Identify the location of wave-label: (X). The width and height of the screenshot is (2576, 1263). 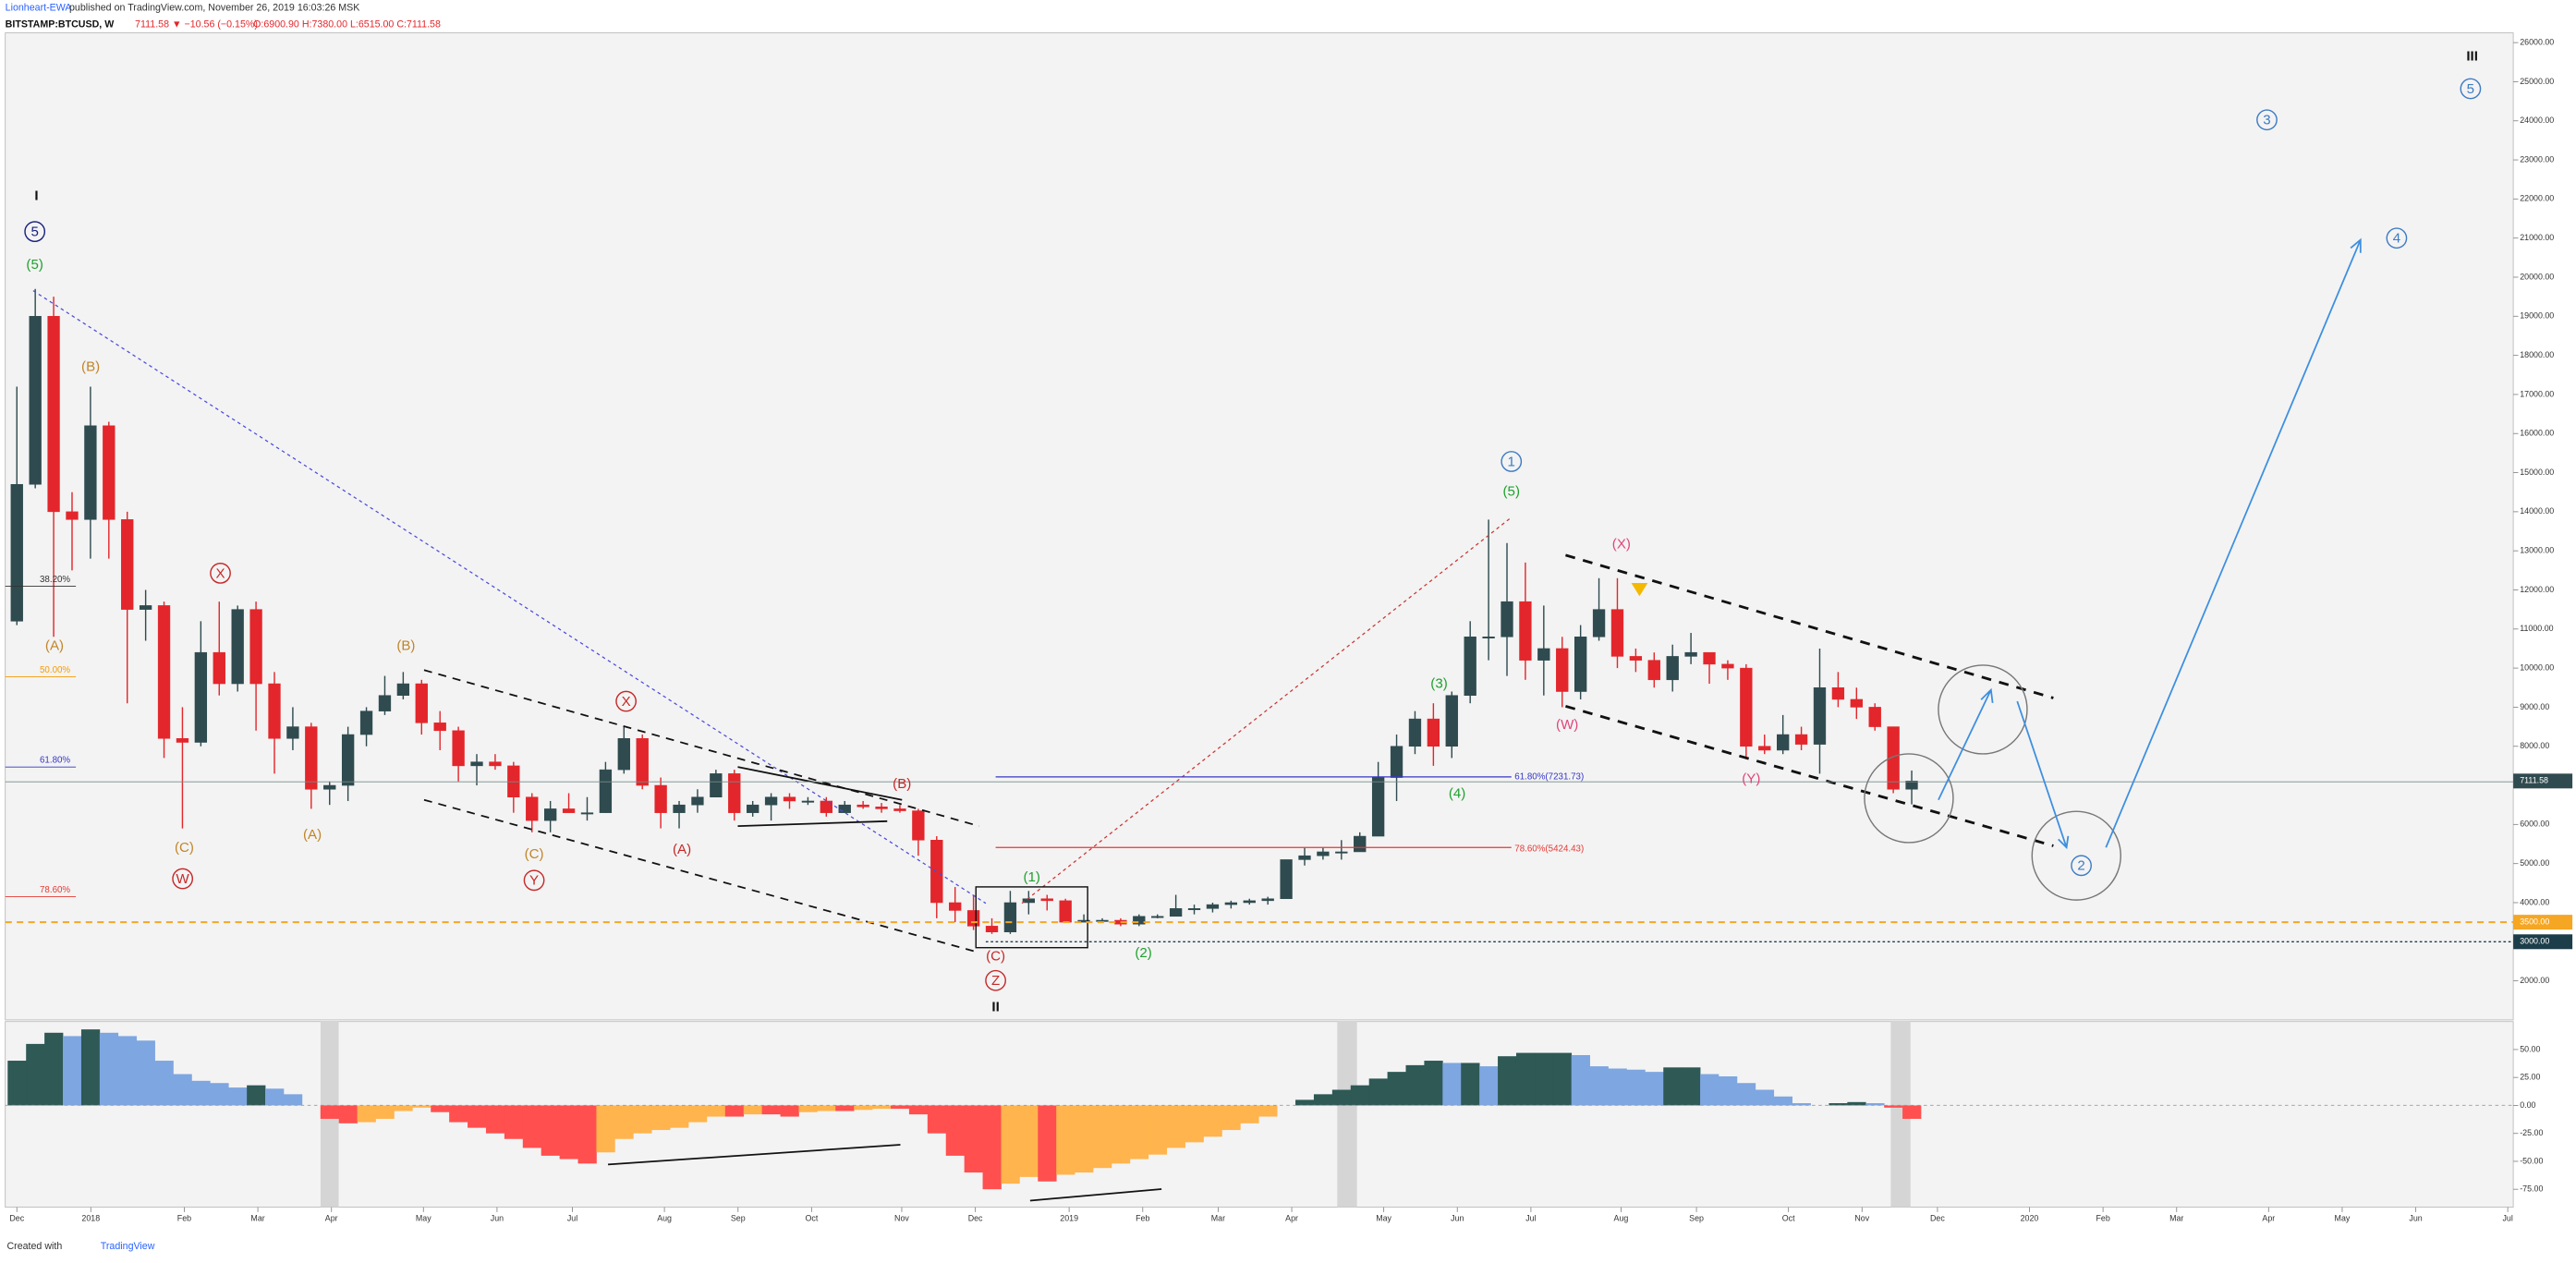
(1621, 544).